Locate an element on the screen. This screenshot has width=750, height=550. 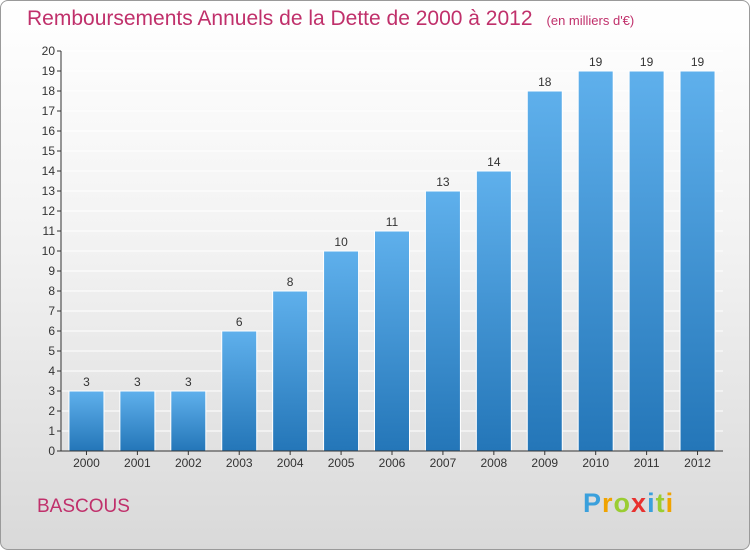
y-tick-label: 8 is located at coordinates (51, 291).